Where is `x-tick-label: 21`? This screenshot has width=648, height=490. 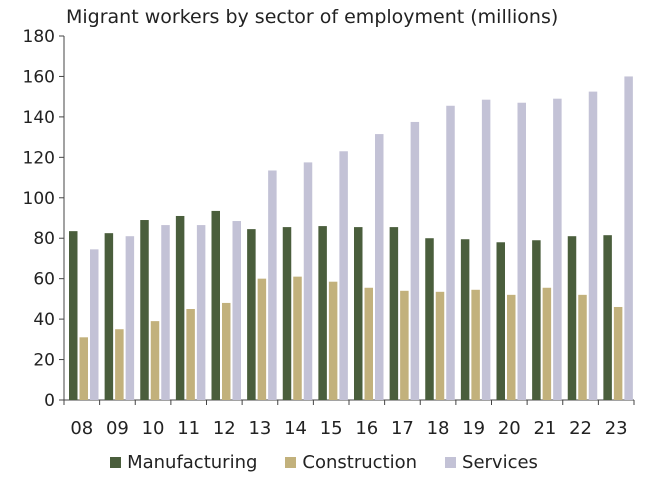 x-tick-label: 21 is located at coordinates (544, 428).